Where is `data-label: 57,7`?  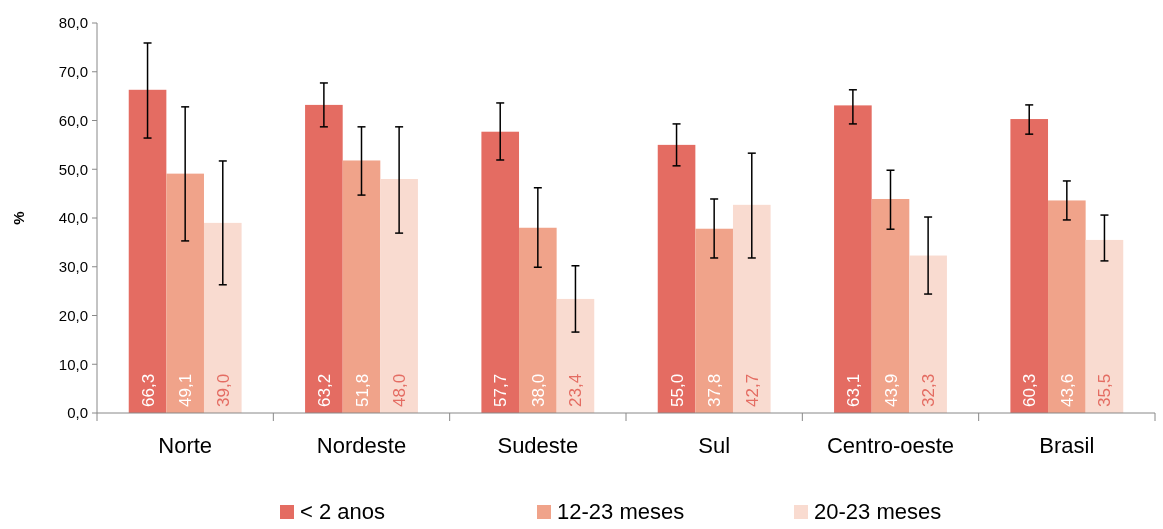 data-label: 57,7 is located at coordinates (501, 390).